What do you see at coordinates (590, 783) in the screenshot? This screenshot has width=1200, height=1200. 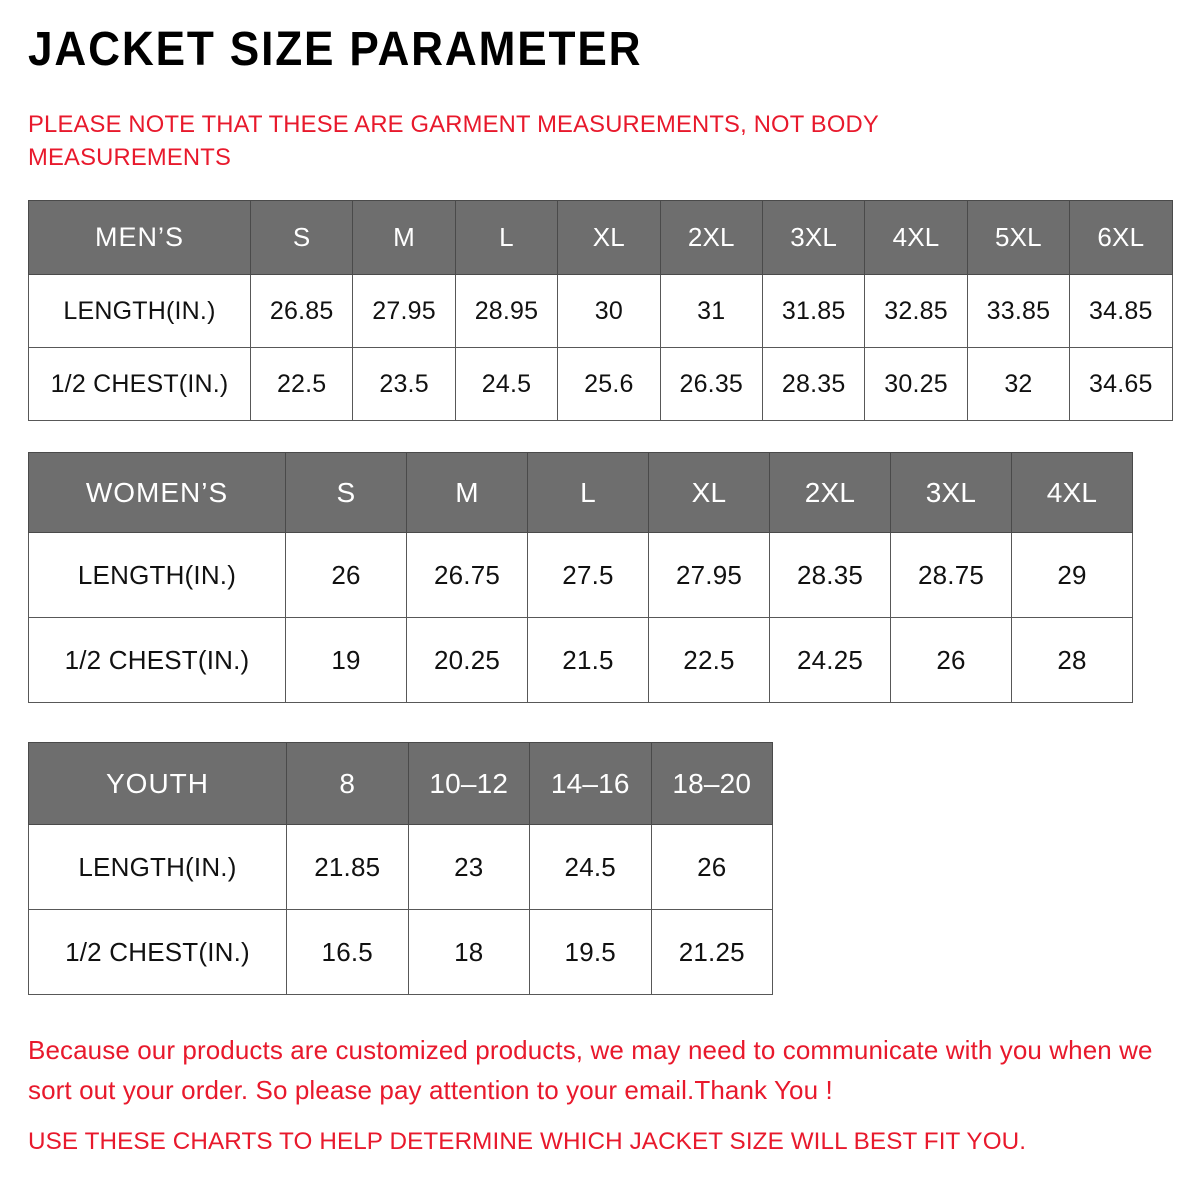 I see `youth-col-header-2: 14–16` at bounding box center [590, 783].